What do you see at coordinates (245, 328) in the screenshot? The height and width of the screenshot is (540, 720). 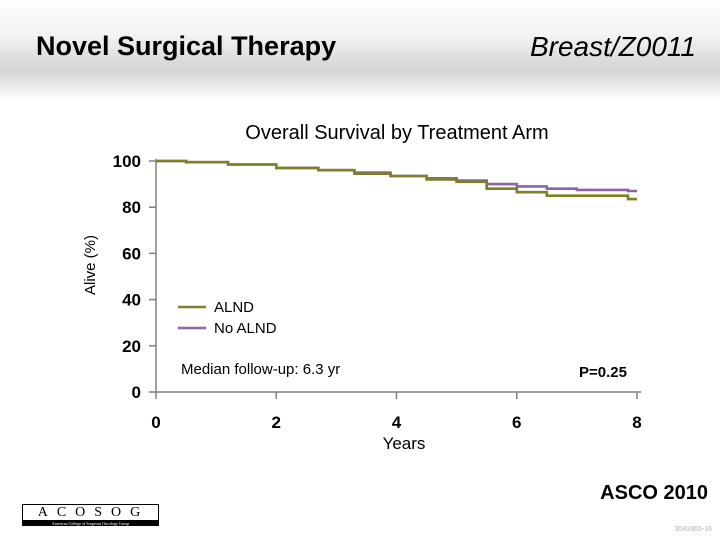 I see `legend-label: No ALND` at bounding box center [245, 328].